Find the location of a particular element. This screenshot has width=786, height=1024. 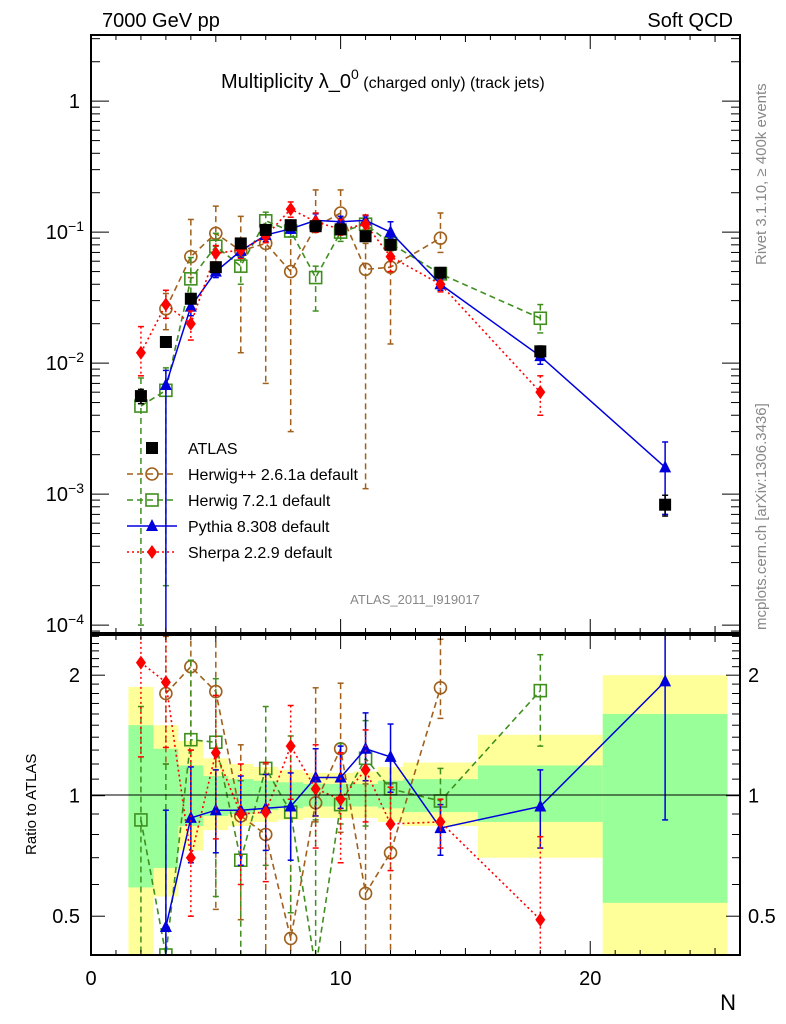

y-tick-label: 10⁻³ is located at coordinates (65, 493).